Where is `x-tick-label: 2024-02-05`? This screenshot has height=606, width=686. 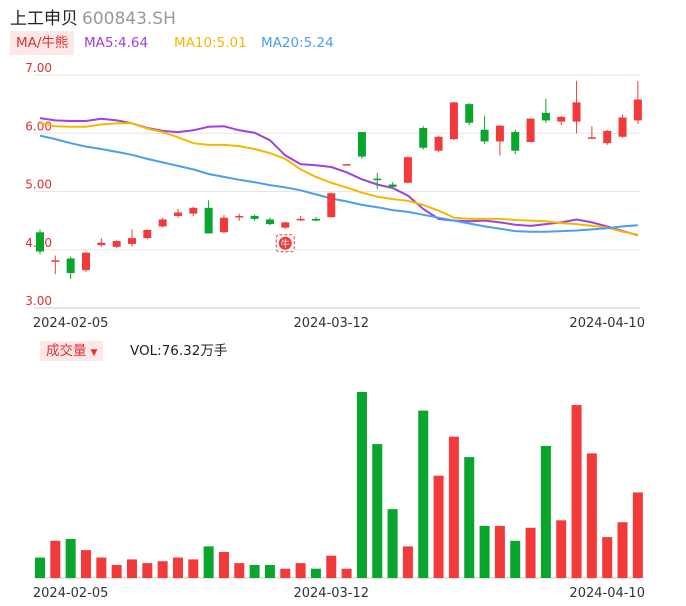
x-tick-label: 2024-02-05 is located at coordinates (71, 593).